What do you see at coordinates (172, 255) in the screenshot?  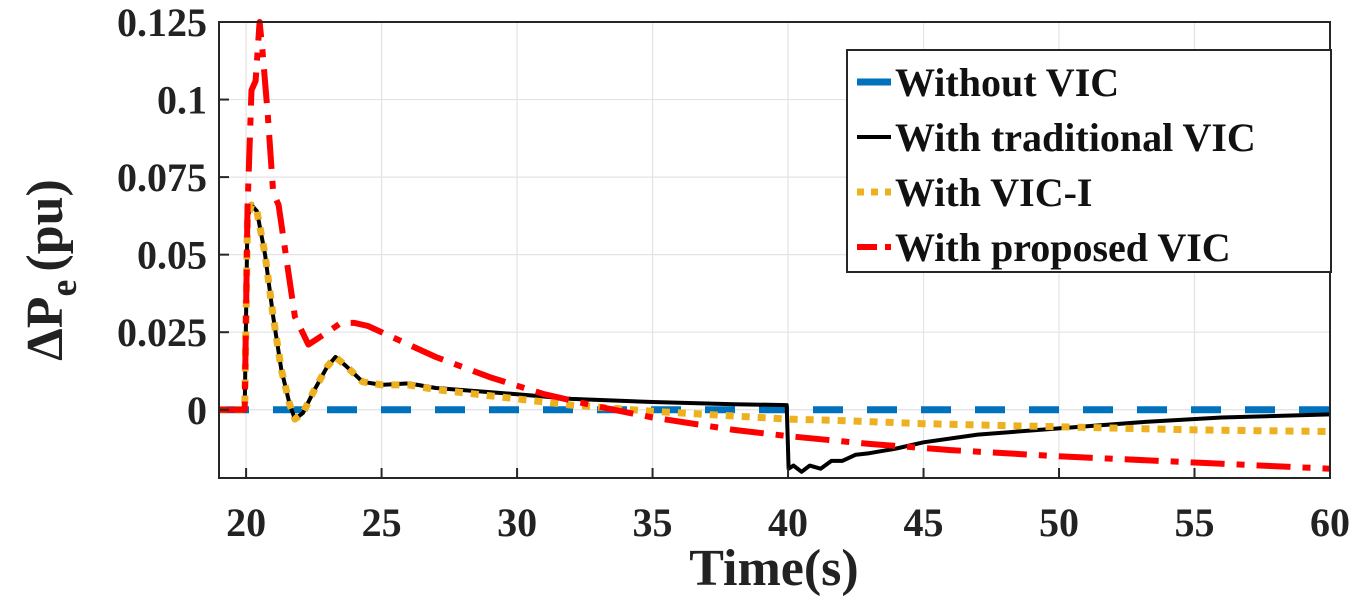 I see `y-tick-label: 0.05` at bounding box center [172, 255].